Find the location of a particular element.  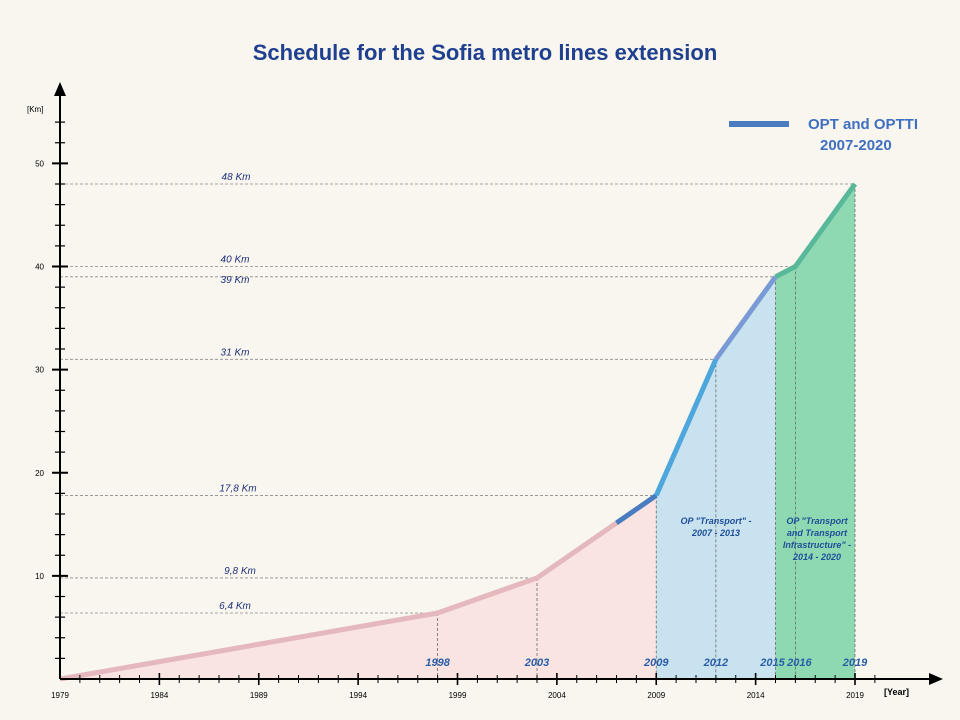

y-tick-label: 40 is located at coordinates (39, 267).